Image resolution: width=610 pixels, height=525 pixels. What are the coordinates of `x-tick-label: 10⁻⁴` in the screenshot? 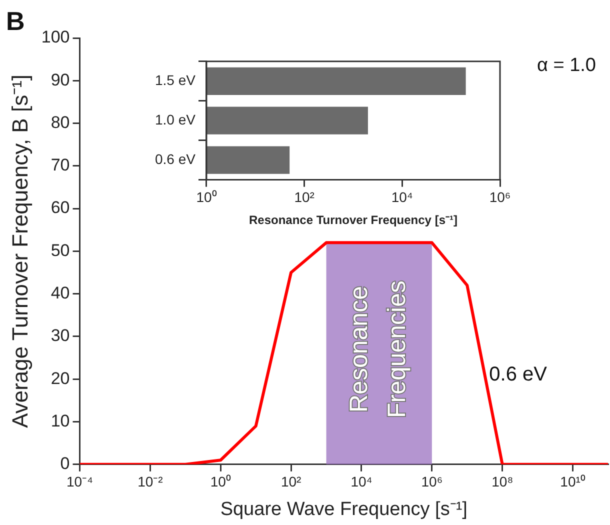 It's located at (80, 482).